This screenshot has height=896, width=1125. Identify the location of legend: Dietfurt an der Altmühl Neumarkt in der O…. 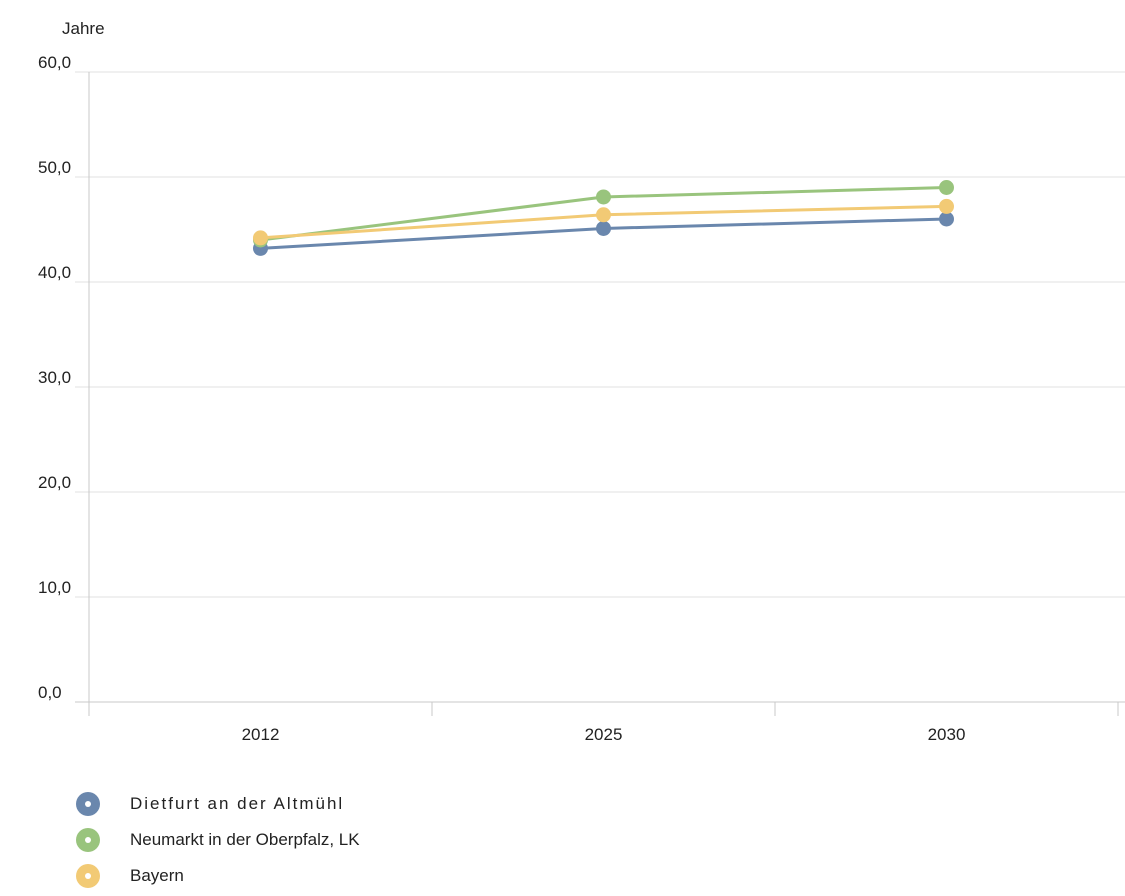
(218, 840).